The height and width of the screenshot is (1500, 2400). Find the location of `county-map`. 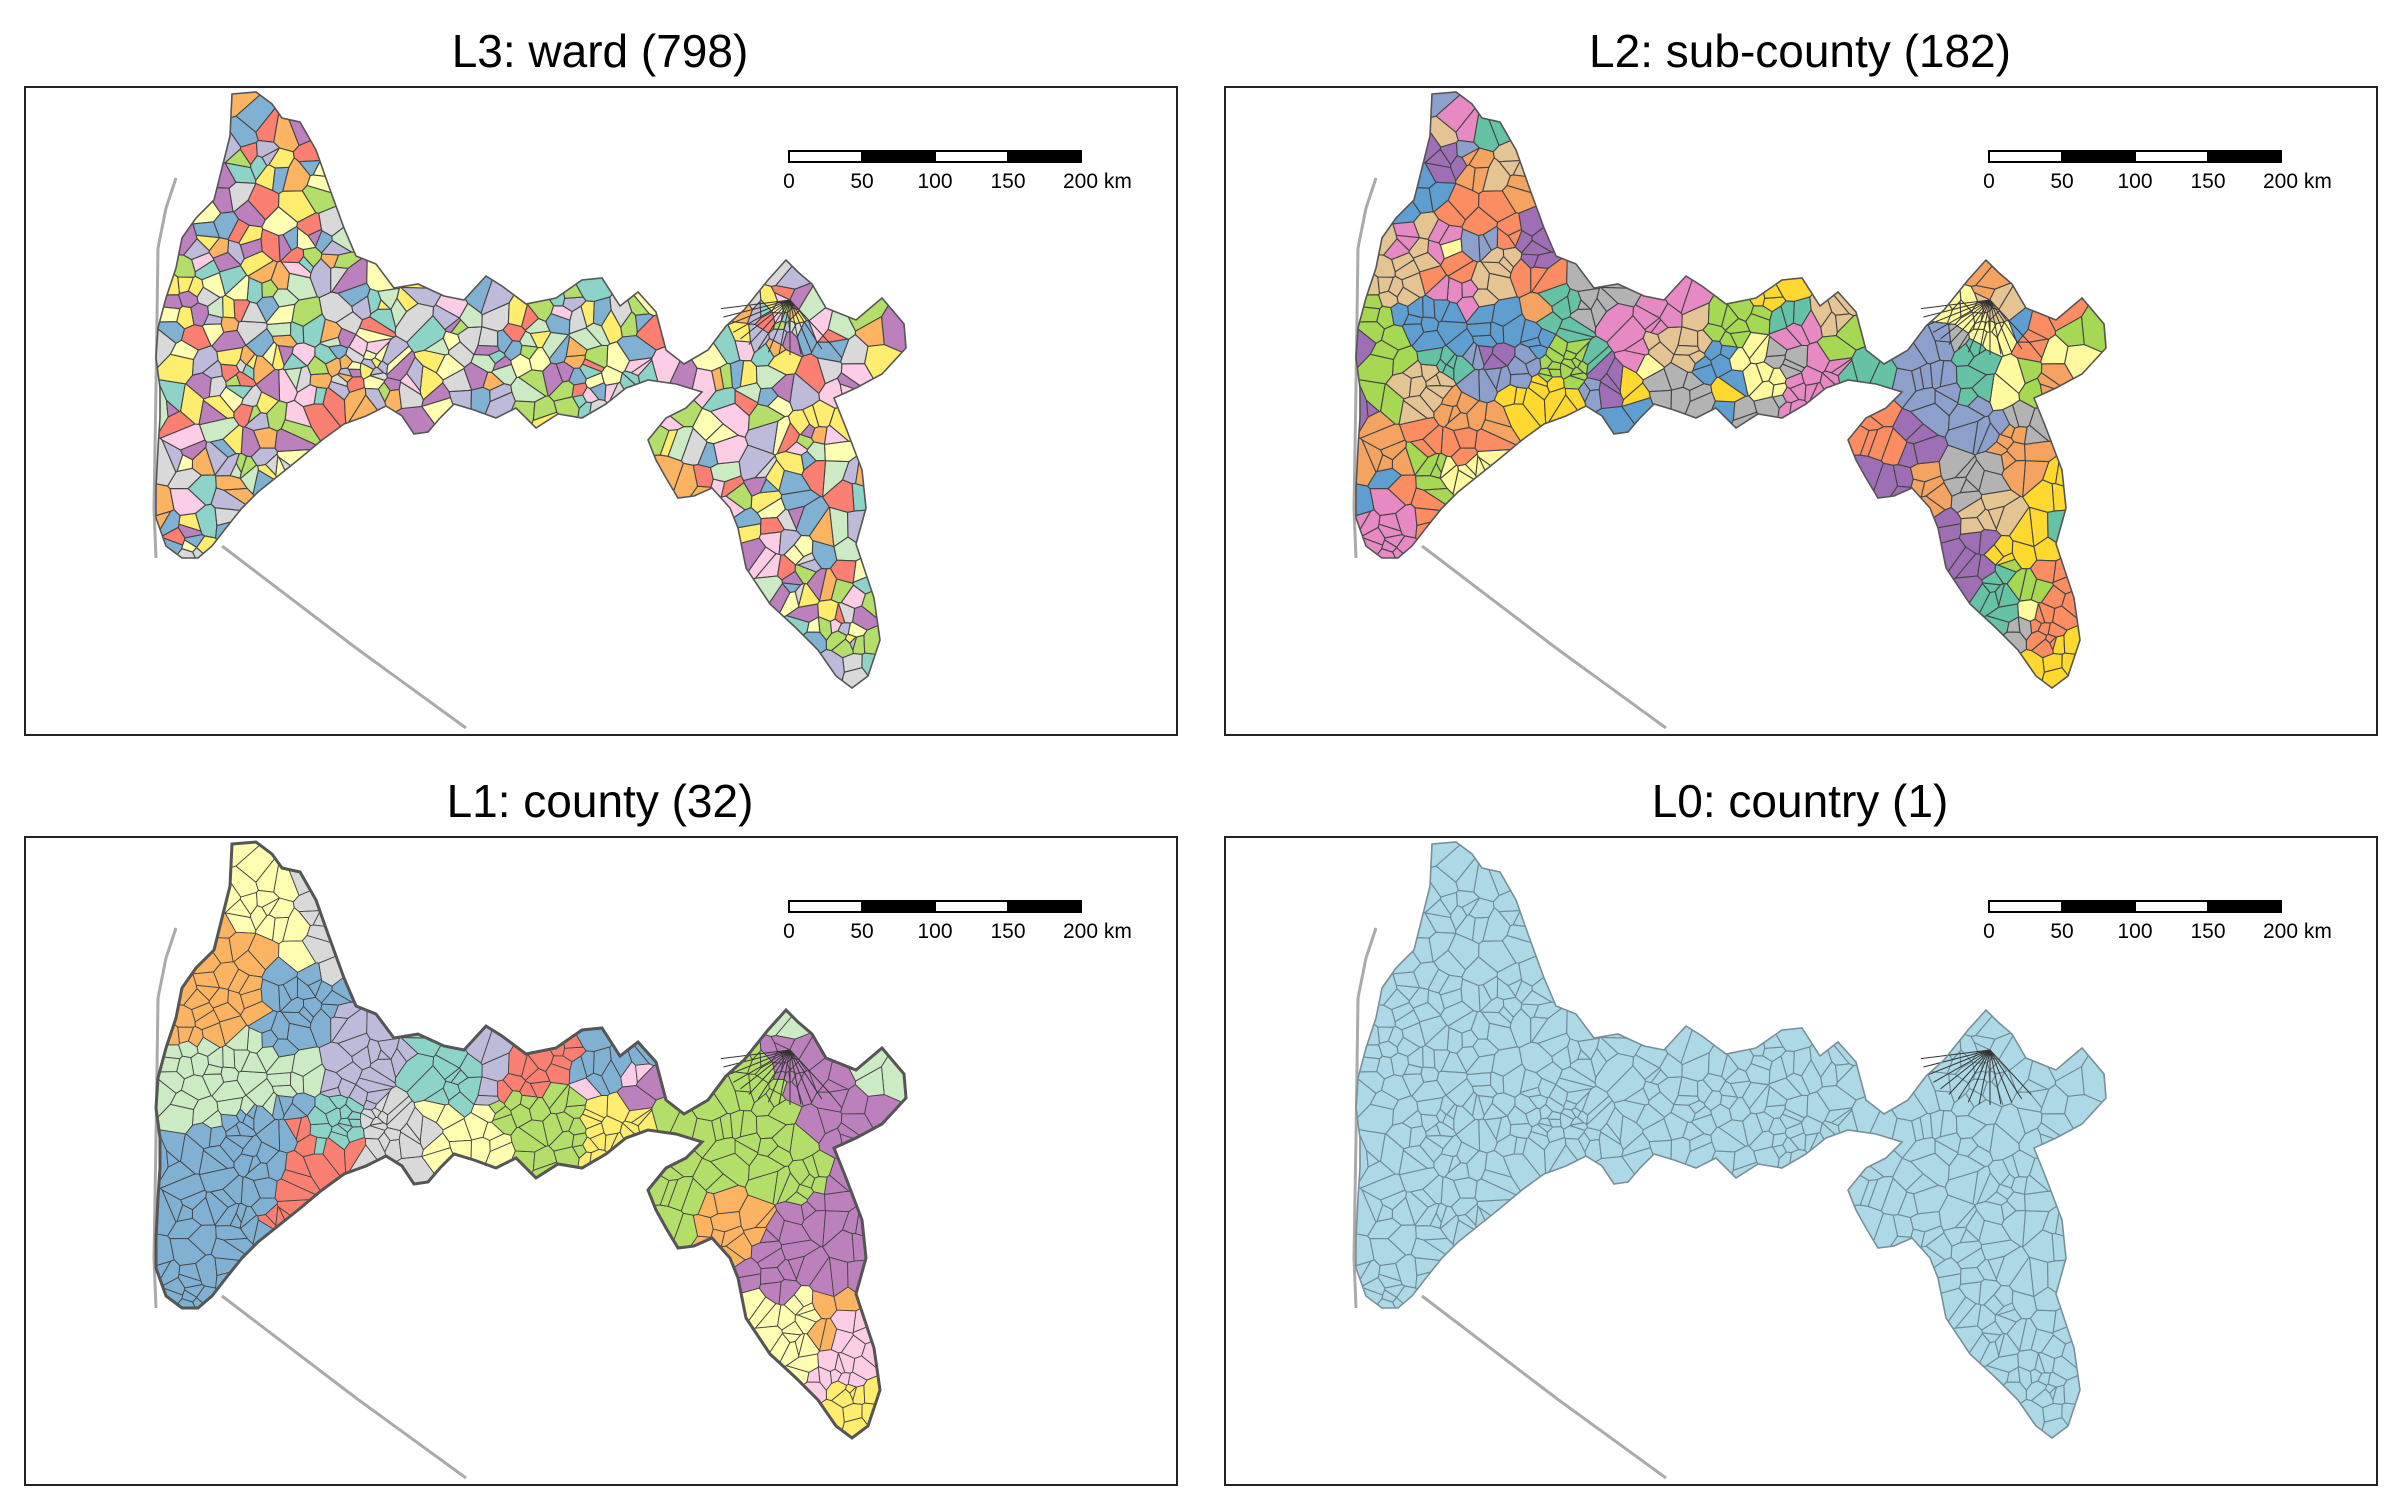

county-map is located at coordinates (530, 1160).